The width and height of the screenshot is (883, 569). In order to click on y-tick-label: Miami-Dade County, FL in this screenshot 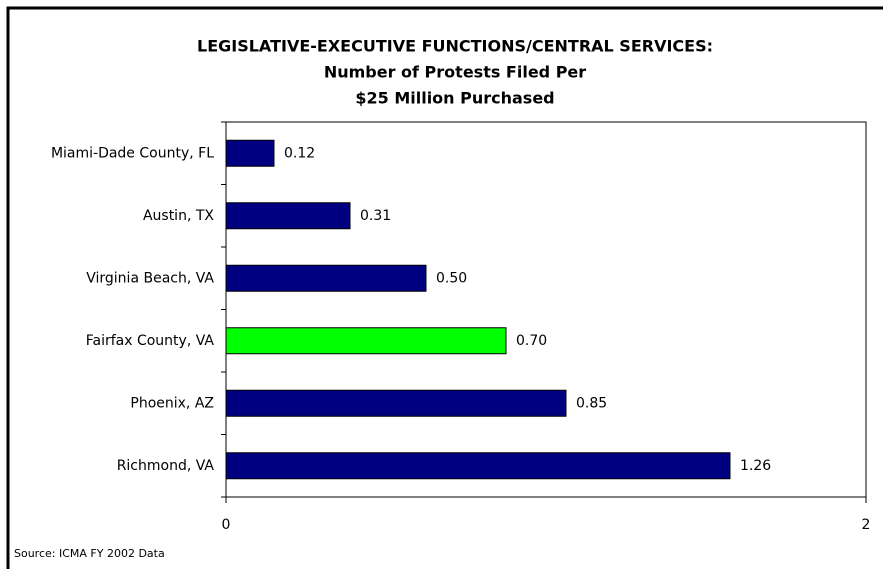, I will do `click(132, 153)`.